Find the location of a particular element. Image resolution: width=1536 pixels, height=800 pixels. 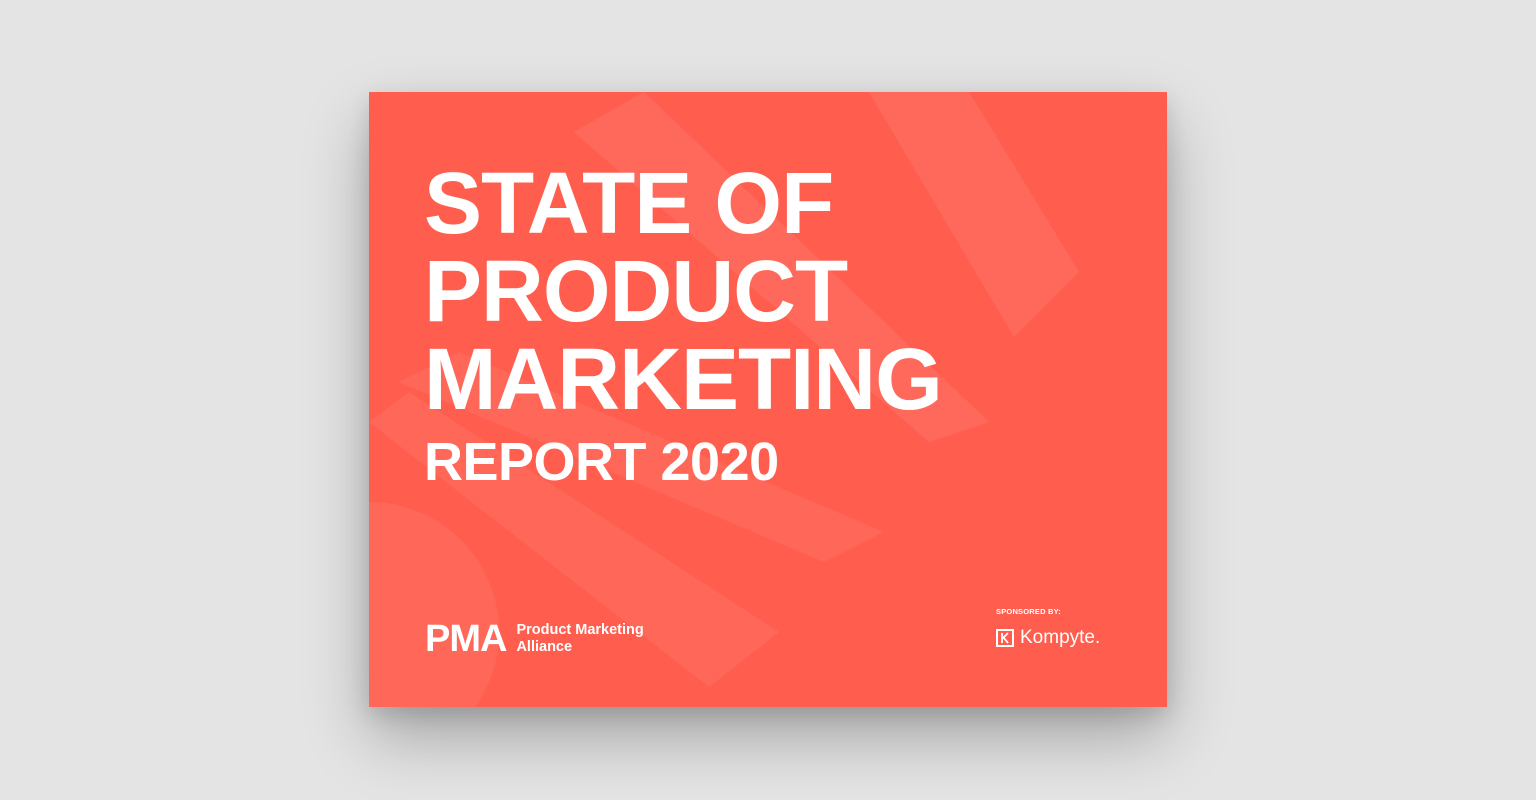

sponsor-name: Kompyte. is located at coordinates (1060, 637).